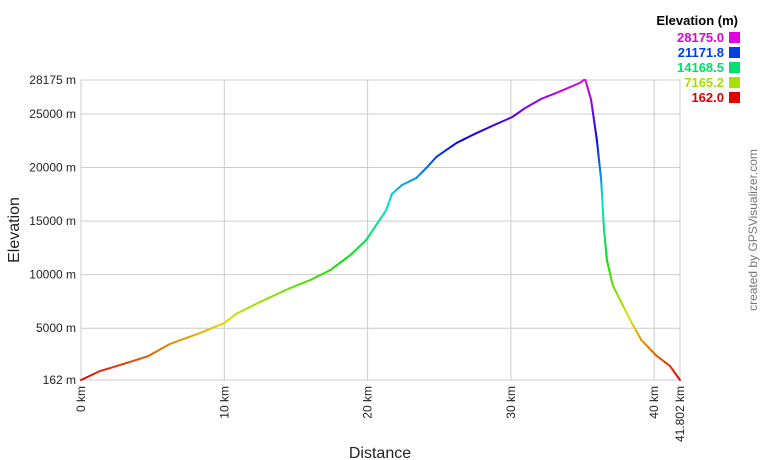 Image resolution: width=760 pixels, height=460 pixels. I want to click on y-tick-label: 20000 m, so click(52, 168).